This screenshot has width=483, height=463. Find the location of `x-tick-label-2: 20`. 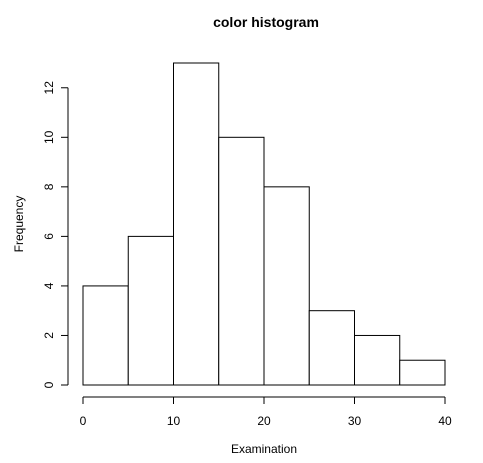

x-tick-label-2: 20 is located at coordinates (264, 421).